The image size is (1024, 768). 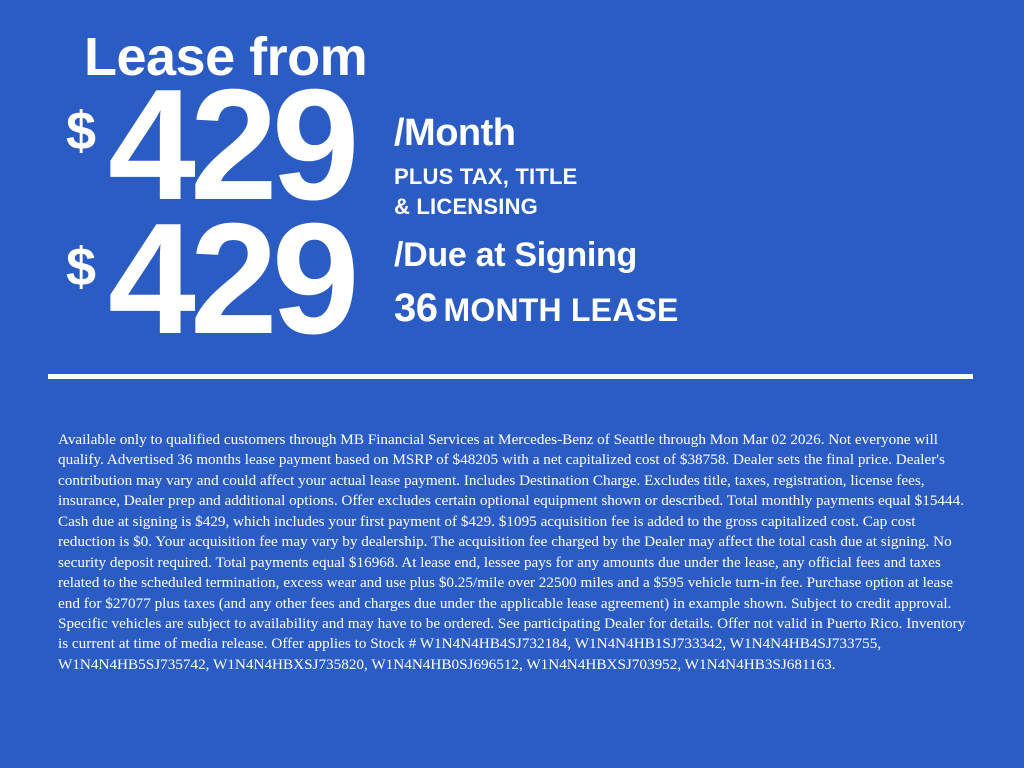 I want to click on currency-symbol-monthly: $, so click(x=81, y=131).